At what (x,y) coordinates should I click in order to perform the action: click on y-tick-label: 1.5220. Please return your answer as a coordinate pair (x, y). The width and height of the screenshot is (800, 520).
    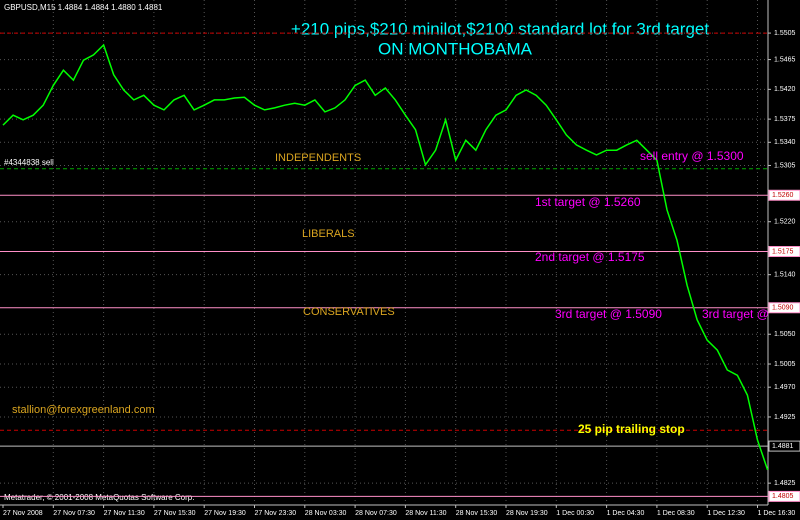
    Looking at the image, I should click on (785, 222).